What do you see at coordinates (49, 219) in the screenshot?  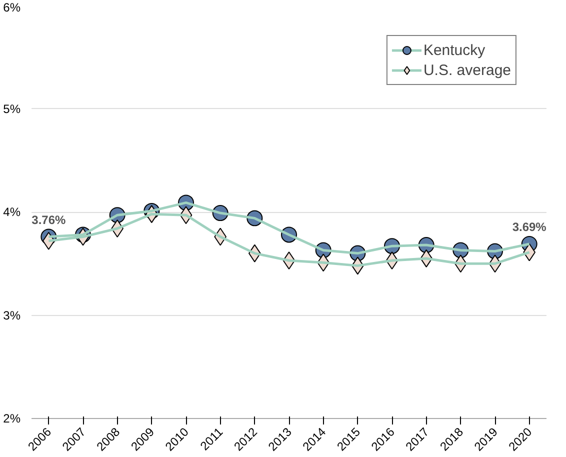 I see `data-label: 3.76%` at bounding box center [49, 219].